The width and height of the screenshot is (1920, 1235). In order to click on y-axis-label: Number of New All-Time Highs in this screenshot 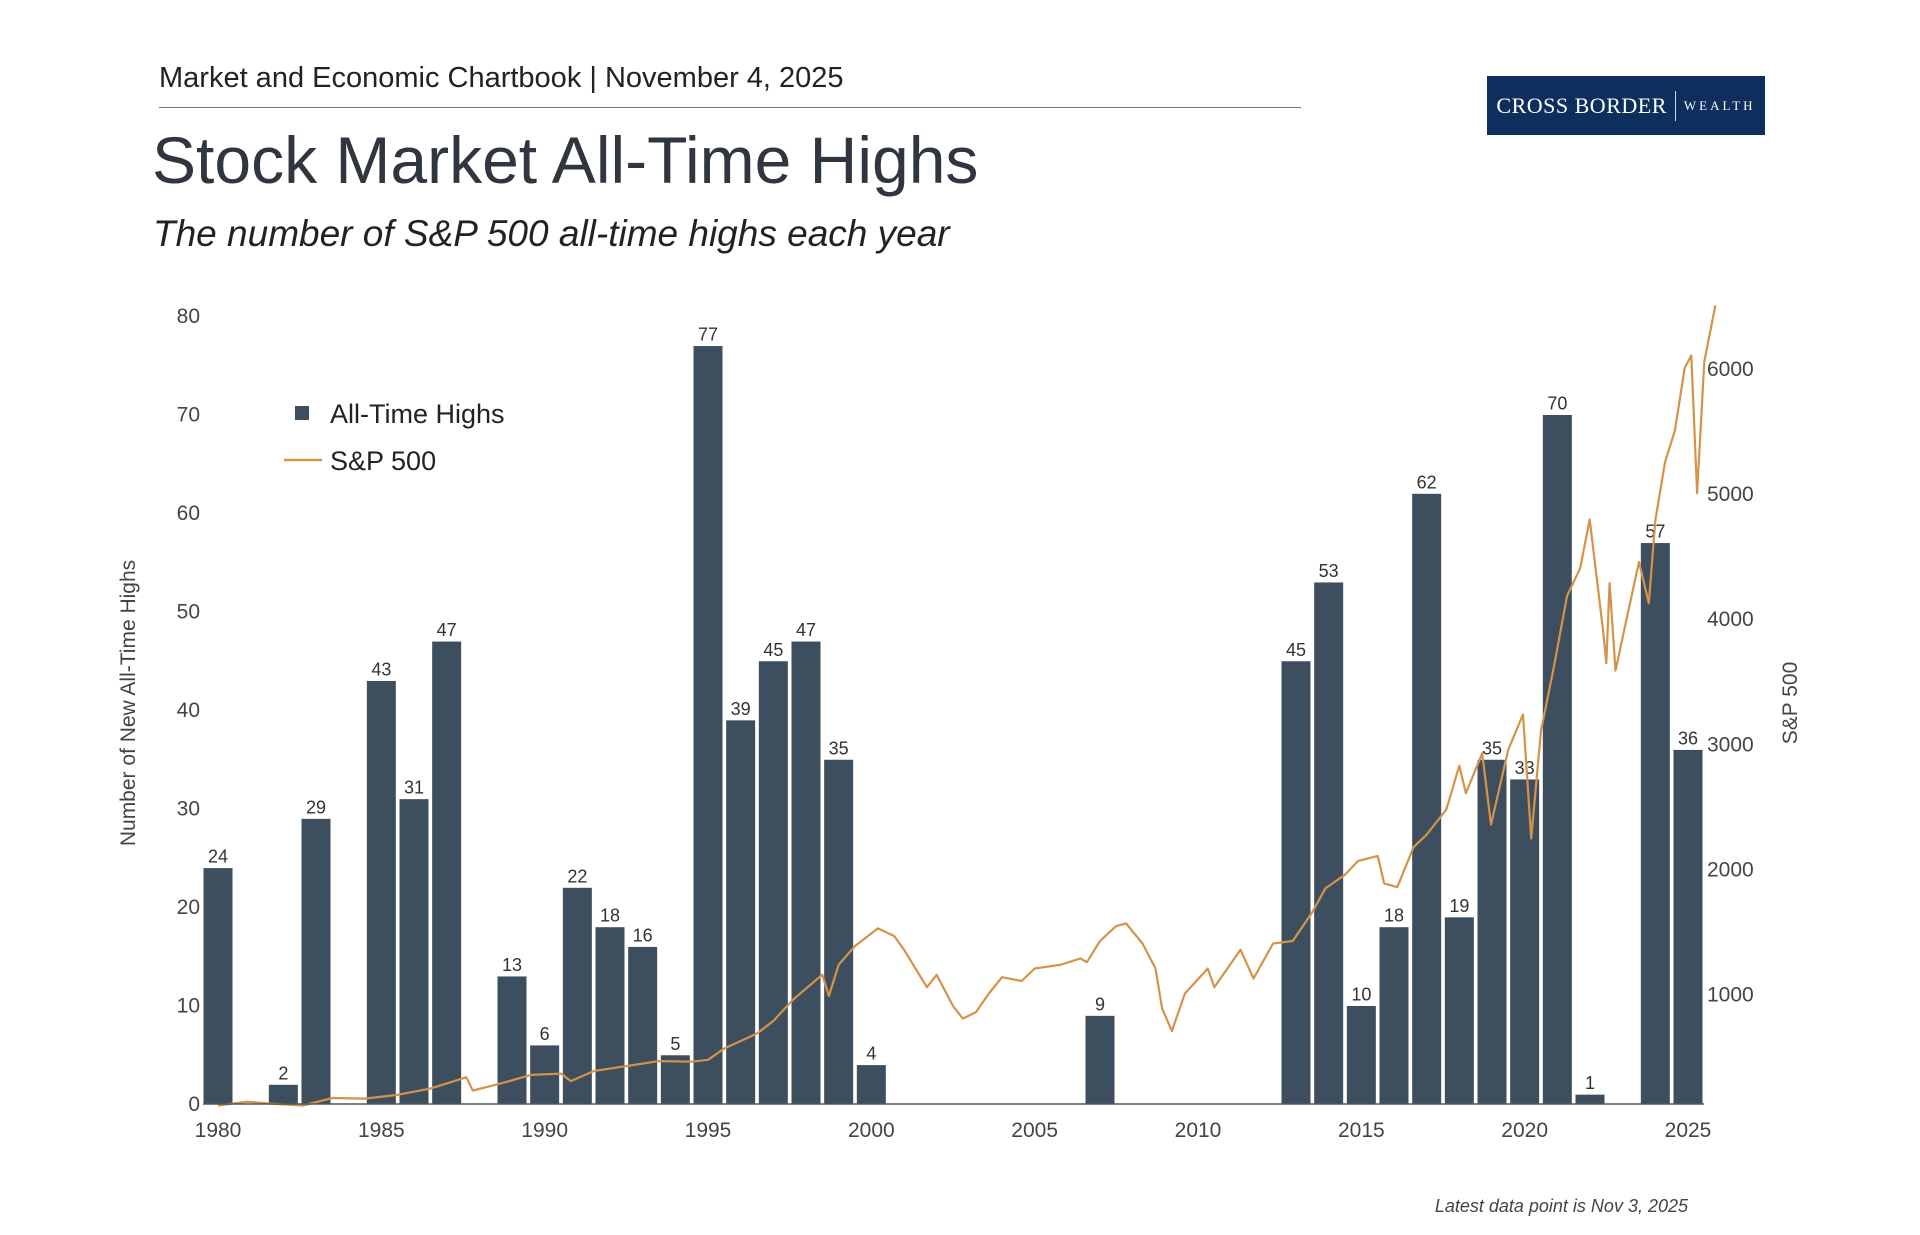, I will do `click(128, 703)`.